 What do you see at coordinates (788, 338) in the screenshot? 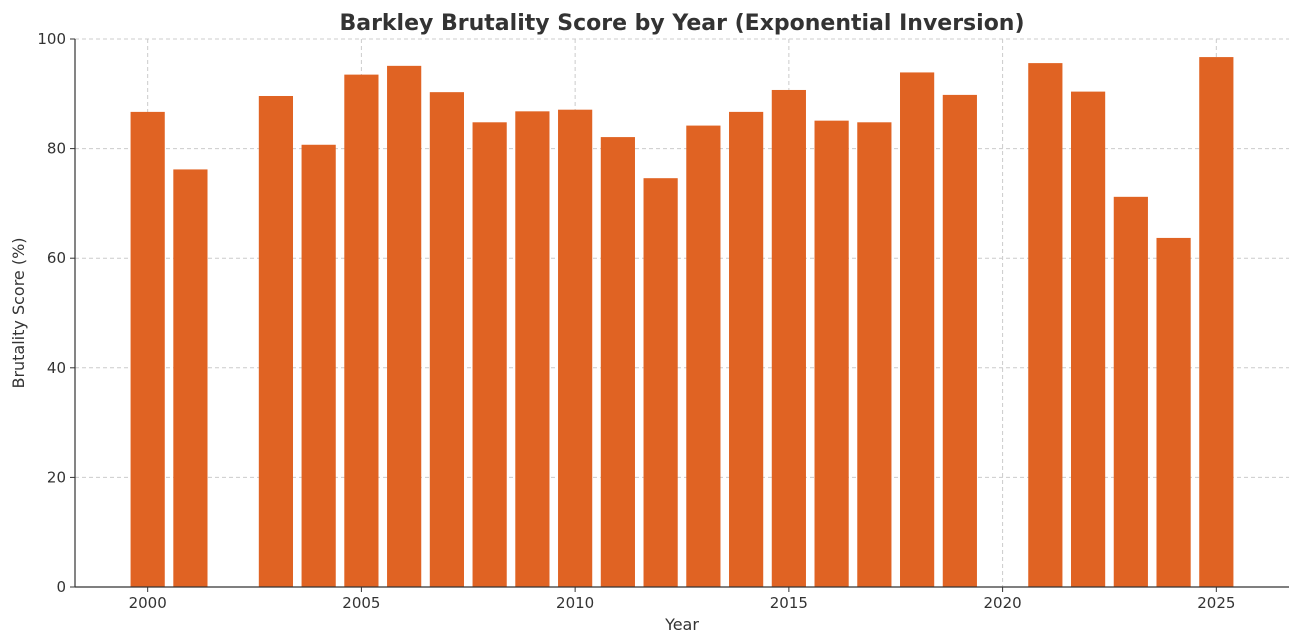
I see `bar-2015` at bounding box center [788, 338].